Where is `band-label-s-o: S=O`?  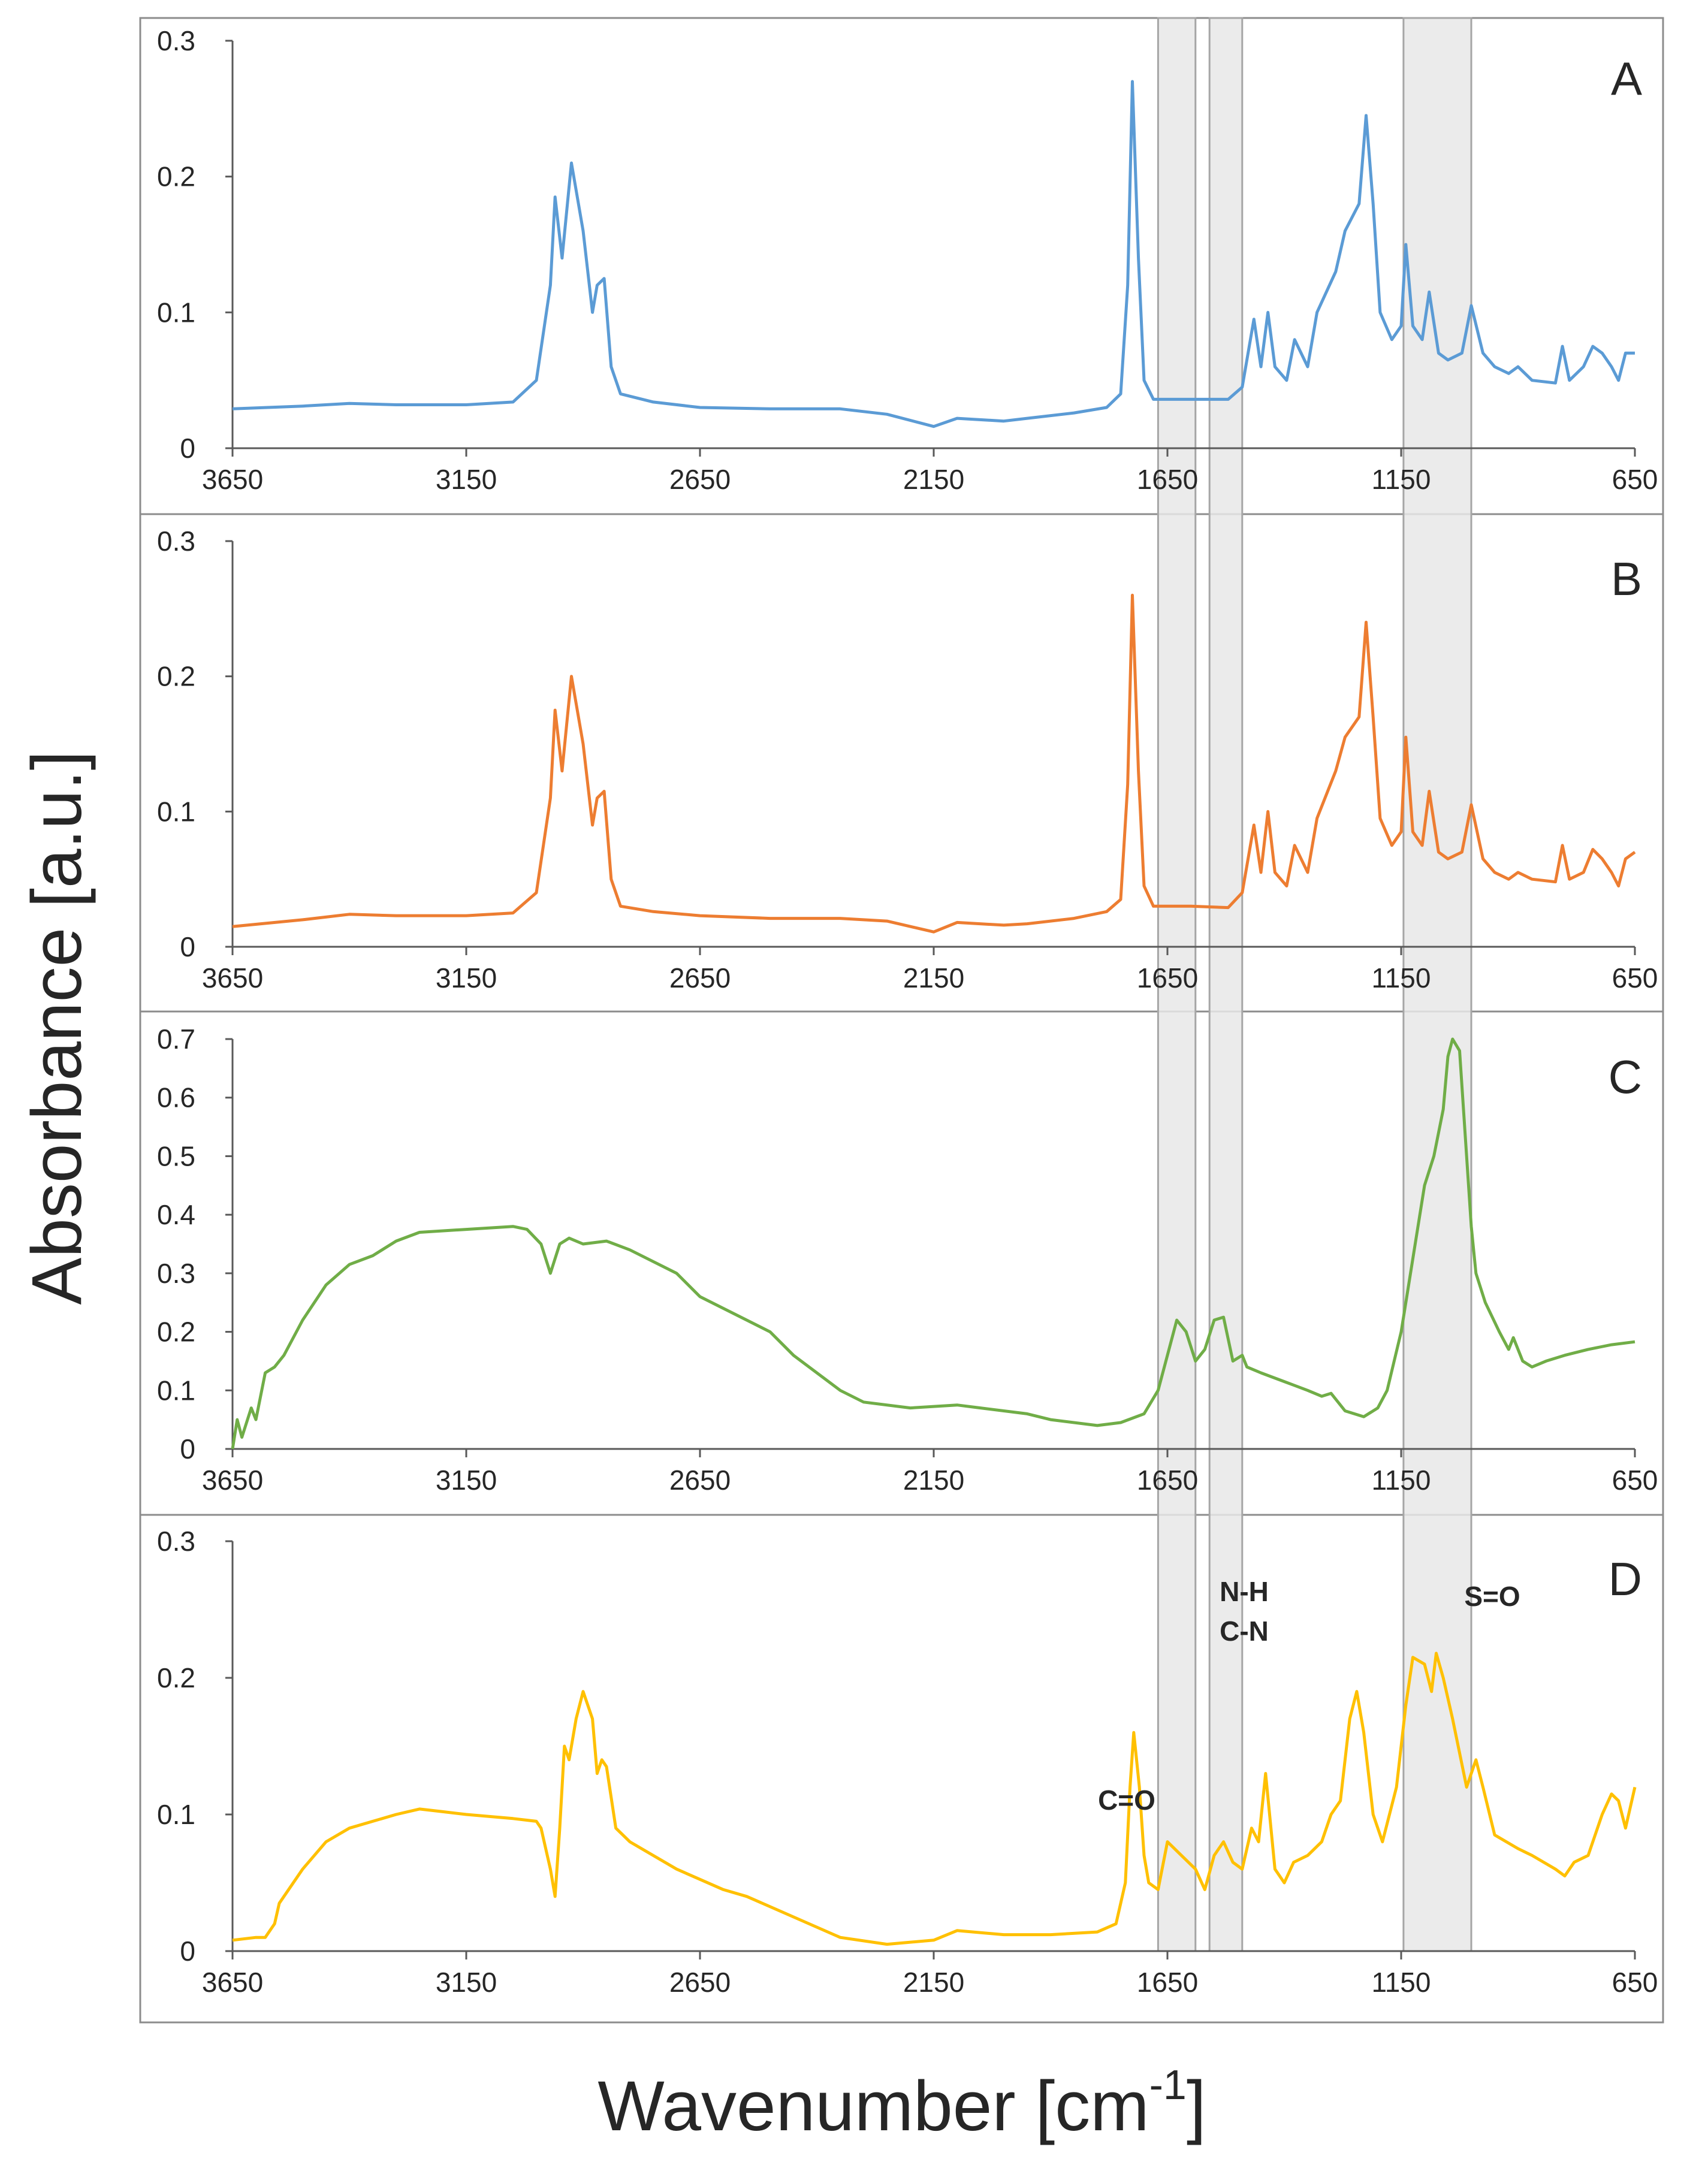 band-label-s-o: S=O is located at coordinates (1492, 1596).